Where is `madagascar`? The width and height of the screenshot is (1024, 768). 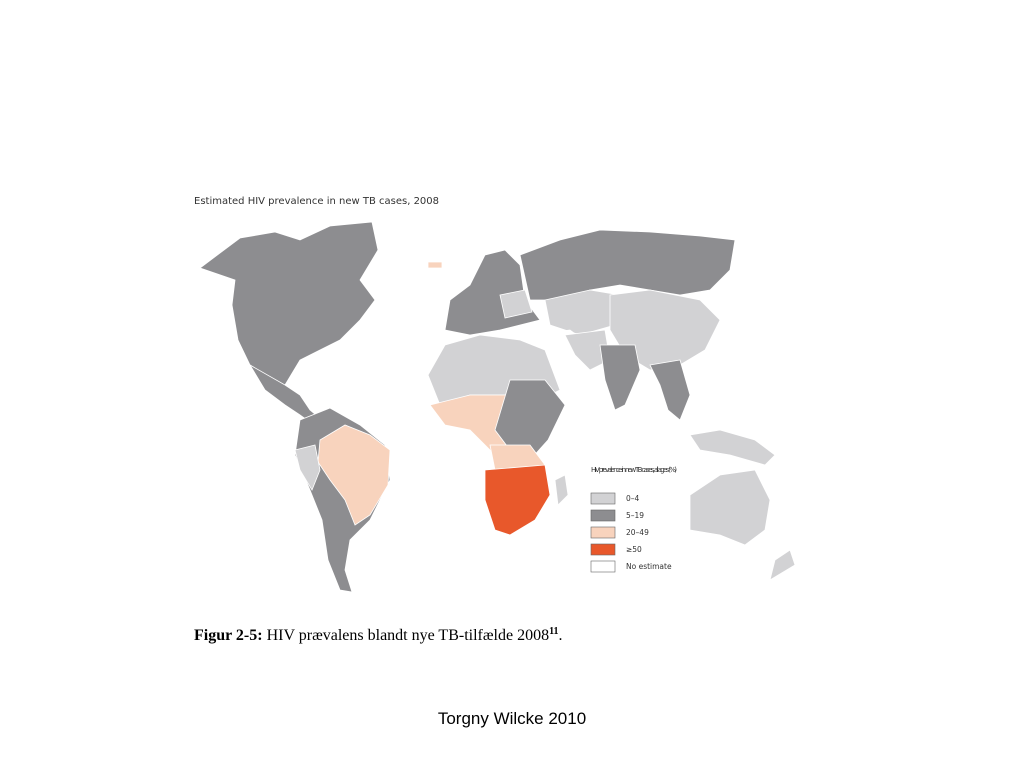
madagascar is located at coordinates (561, 490).